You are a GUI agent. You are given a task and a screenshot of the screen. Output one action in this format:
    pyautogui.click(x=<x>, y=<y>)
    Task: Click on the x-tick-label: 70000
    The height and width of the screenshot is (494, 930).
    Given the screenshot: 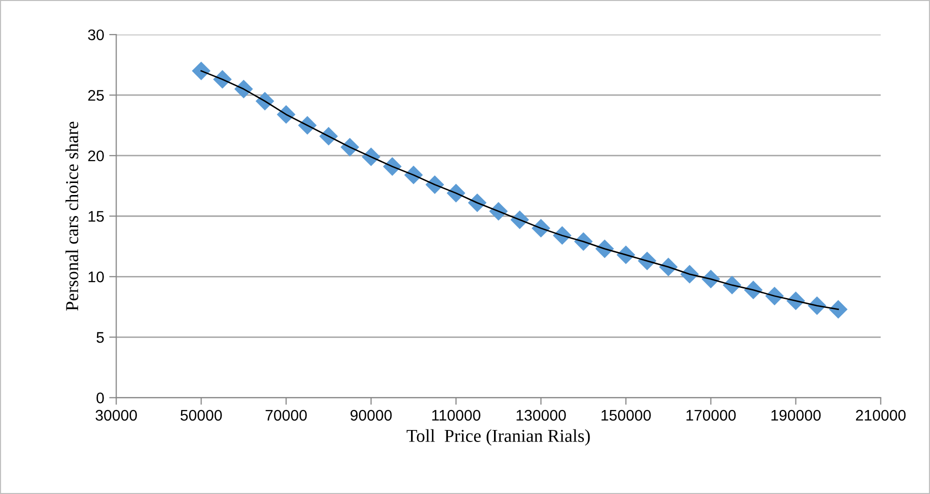 What is the action you would take?
    pyautogui.click(x=286, y=415)
    